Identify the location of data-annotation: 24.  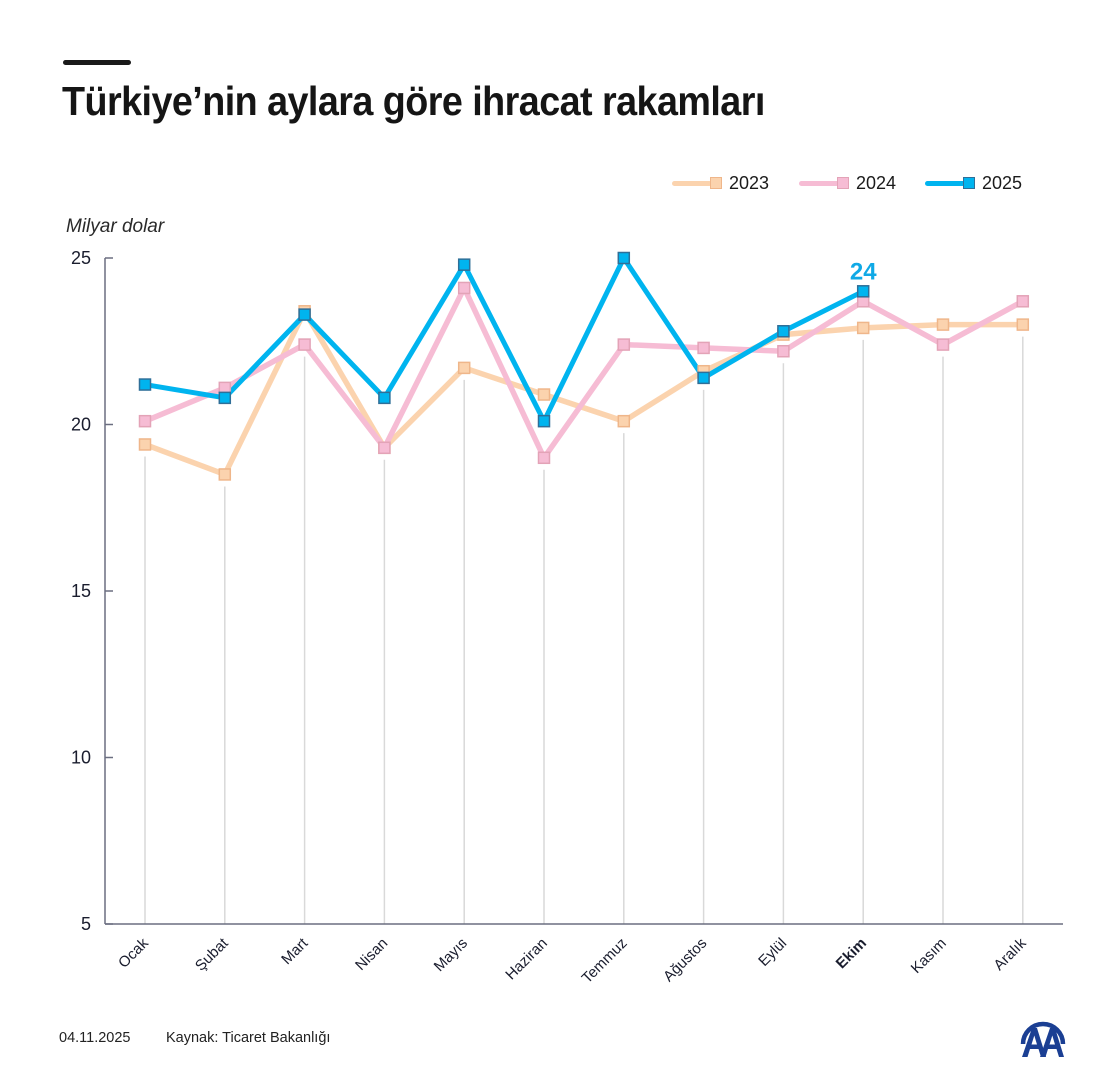
(863, 271).